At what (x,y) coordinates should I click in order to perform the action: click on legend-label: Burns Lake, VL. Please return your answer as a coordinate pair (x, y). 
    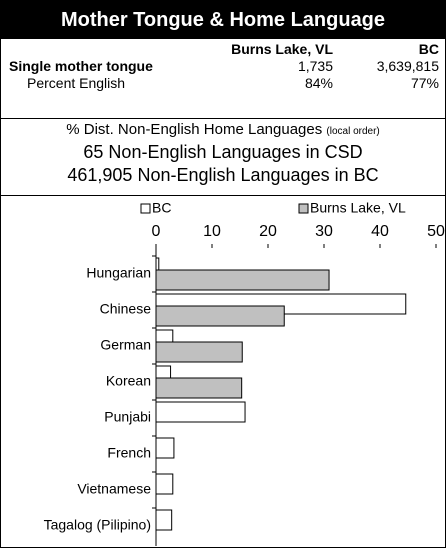
    Looking at the image, I should click on (358, 208).